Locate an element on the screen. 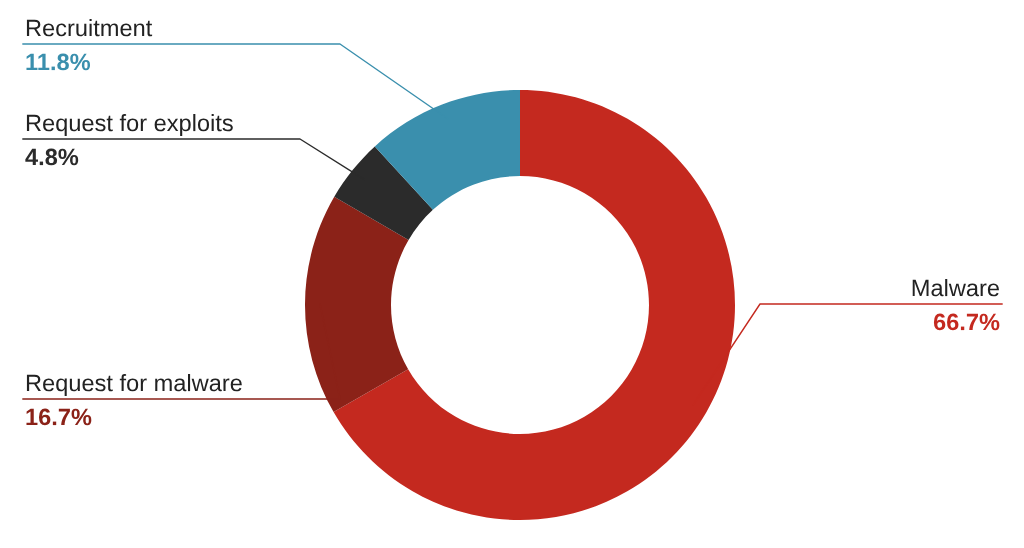 The image size is (1024, 548). slice-label: Request for malware is located at coordinates (134, 385).